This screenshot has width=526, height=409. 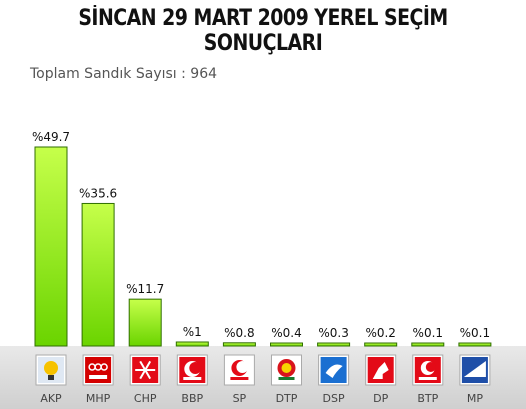 What do you see at coordinates (98, 193) in the screenshot?
I see `value-label-mhp: %35.6` at bounding box center [98, 193].